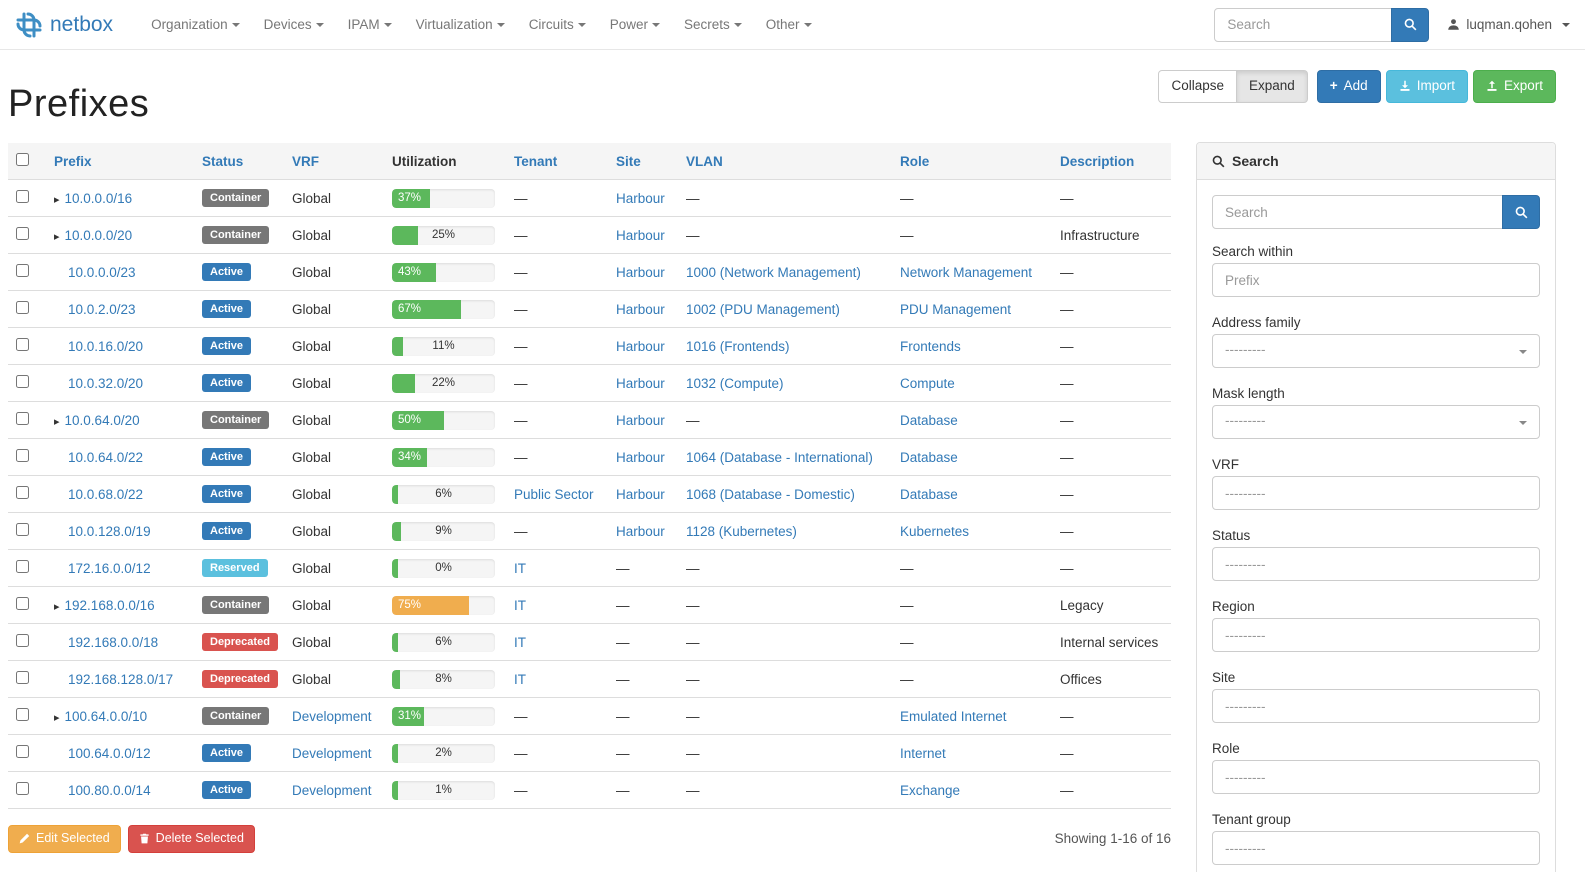  I want to click on edit-selected-button: Edit Selected, so click(64, 839).